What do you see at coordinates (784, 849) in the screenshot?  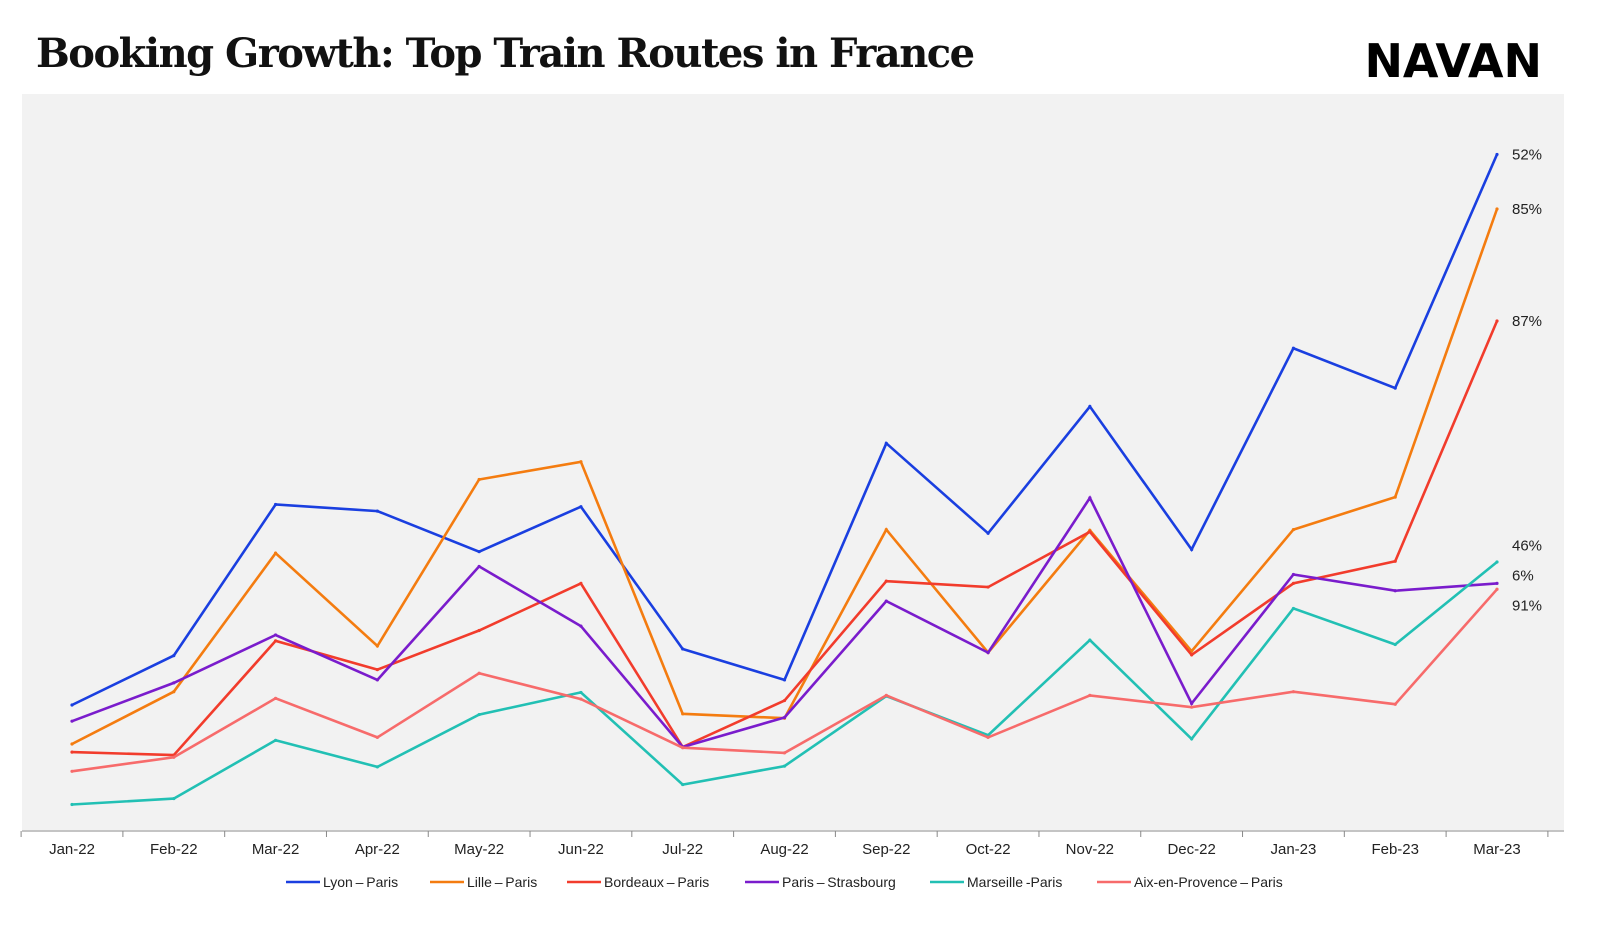 I see `x-tick-label: Aug-22` at bounding box center [784, 849].